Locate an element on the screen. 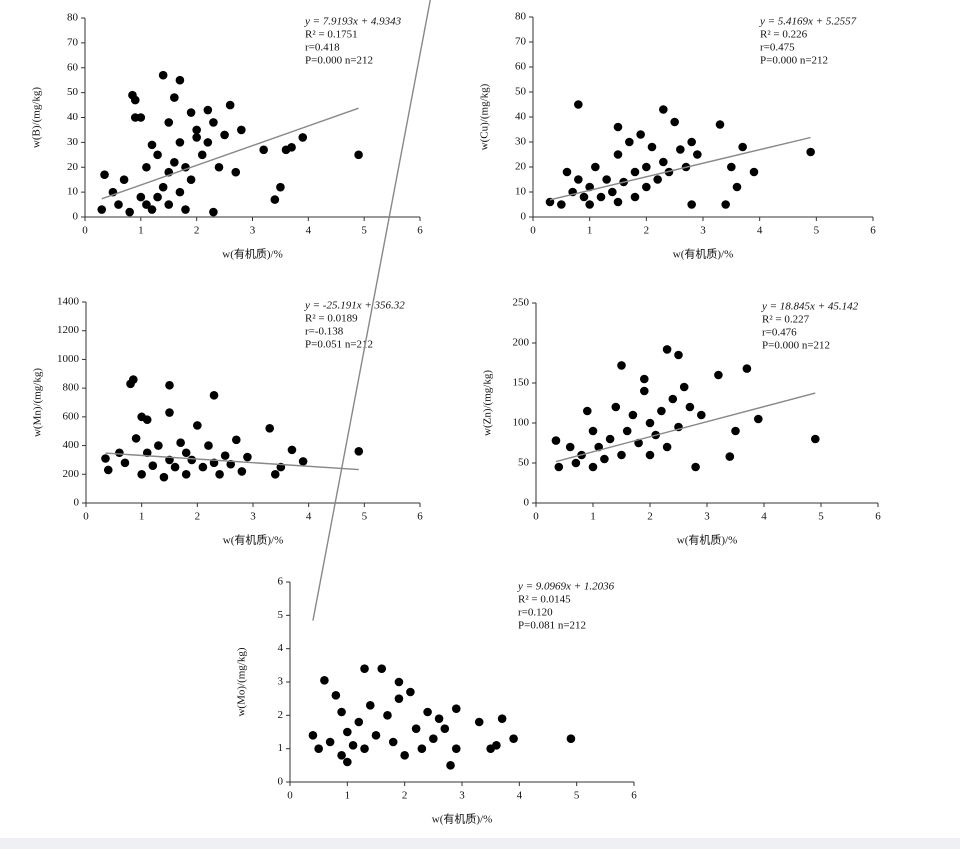 Image resolution: width=960 pixels, height=849 pixels. y-tick-label: 50 is located at coordinates (524, 463).